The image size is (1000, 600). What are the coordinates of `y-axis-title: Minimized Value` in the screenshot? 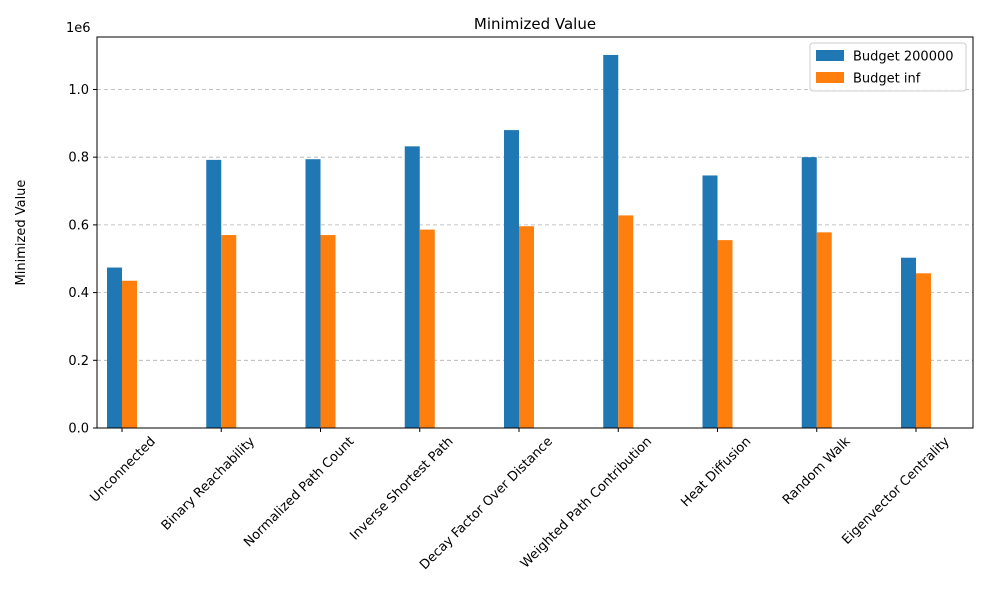 It's located at (21, 233).